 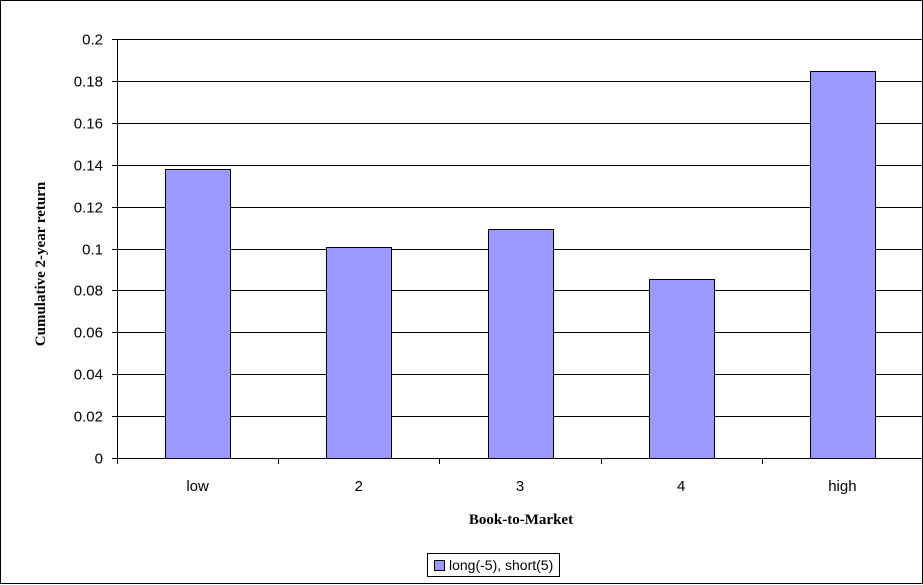 What do you see at coordinates (99, 459) in the screenshot?
I see `y-tick-label: 0` at bounding box center [99, 459].